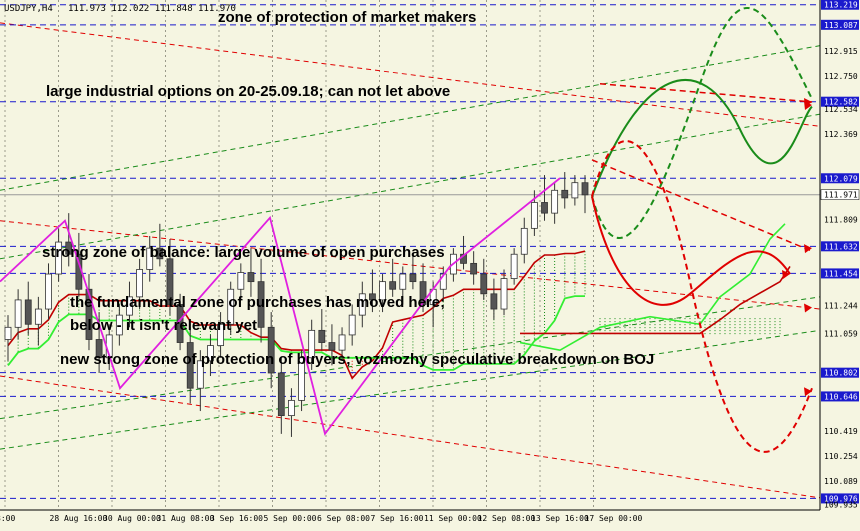 The height and width of the screenshot is (531, 860). I want to click on kijun-line, so click(296, 333).